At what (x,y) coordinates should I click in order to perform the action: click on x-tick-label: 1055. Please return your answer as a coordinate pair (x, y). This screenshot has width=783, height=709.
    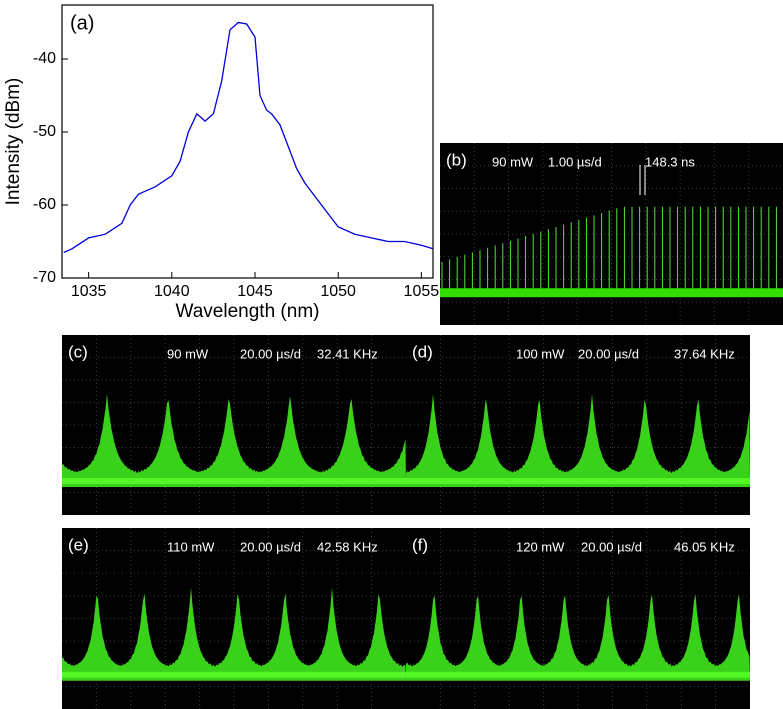
    Looking at the image, I should click on (422, 291).